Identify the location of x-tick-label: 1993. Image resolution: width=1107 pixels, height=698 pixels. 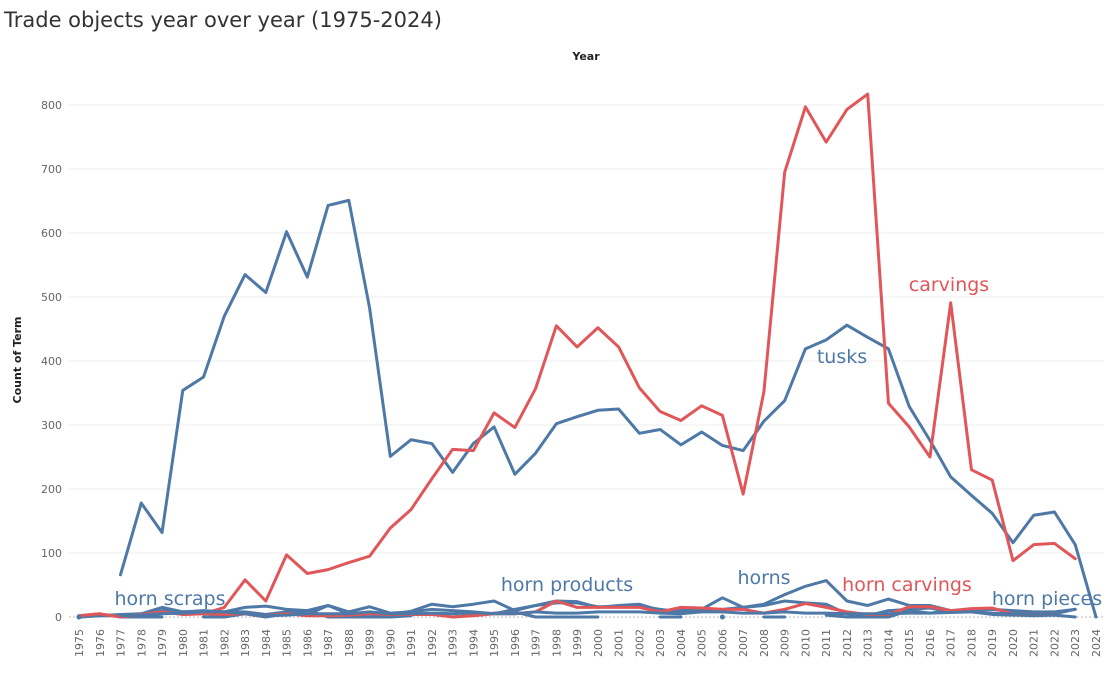
(453, 643).